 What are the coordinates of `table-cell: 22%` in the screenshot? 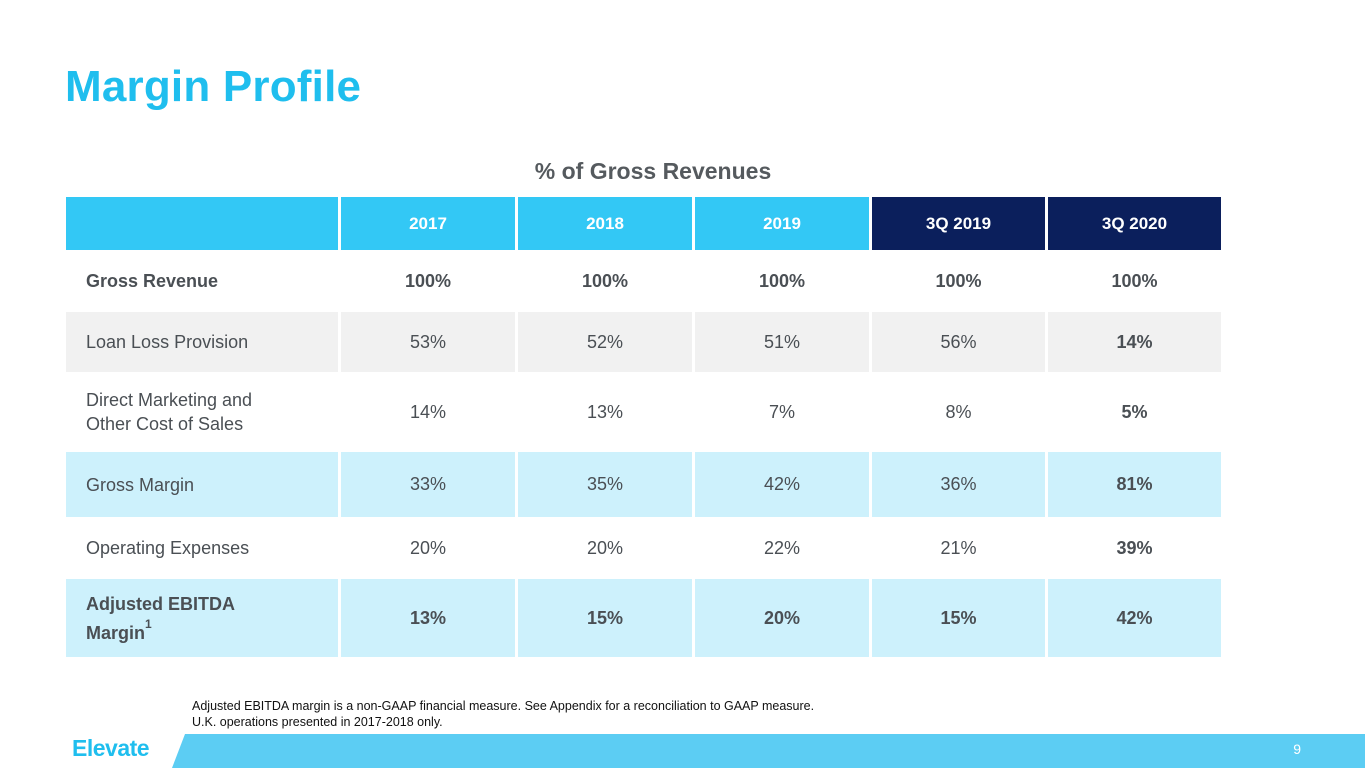 It's located at (782, 548).